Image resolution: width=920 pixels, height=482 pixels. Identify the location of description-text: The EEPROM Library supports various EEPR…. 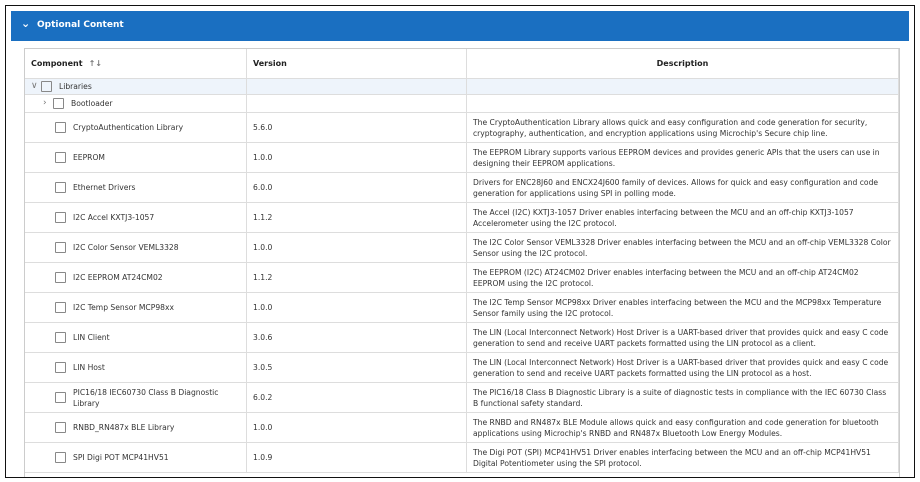
(676, 157).